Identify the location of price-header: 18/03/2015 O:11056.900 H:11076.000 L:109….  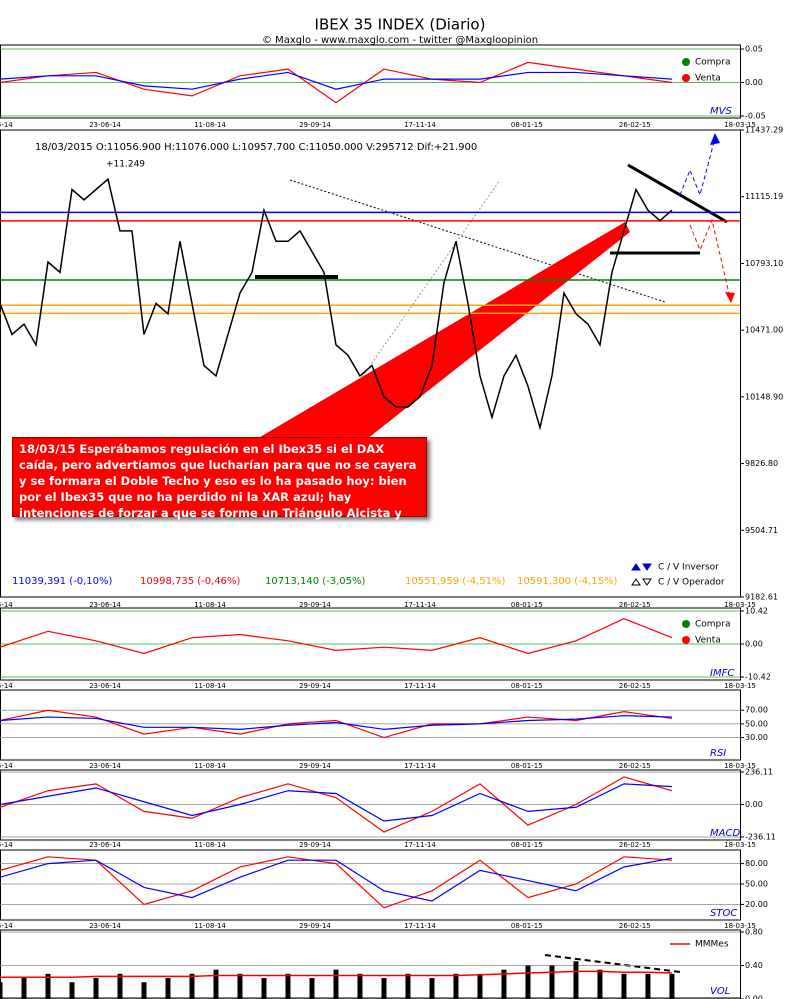
(256, 147).